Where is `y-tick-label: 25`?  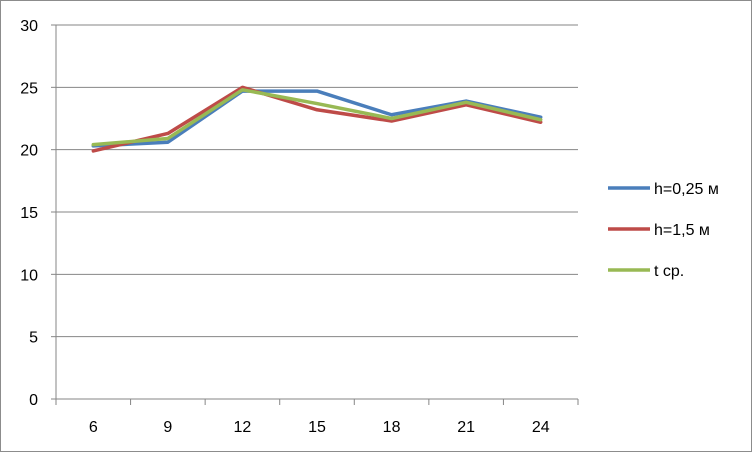 y-tick-label: 25 is located at coordinates (29, 88).